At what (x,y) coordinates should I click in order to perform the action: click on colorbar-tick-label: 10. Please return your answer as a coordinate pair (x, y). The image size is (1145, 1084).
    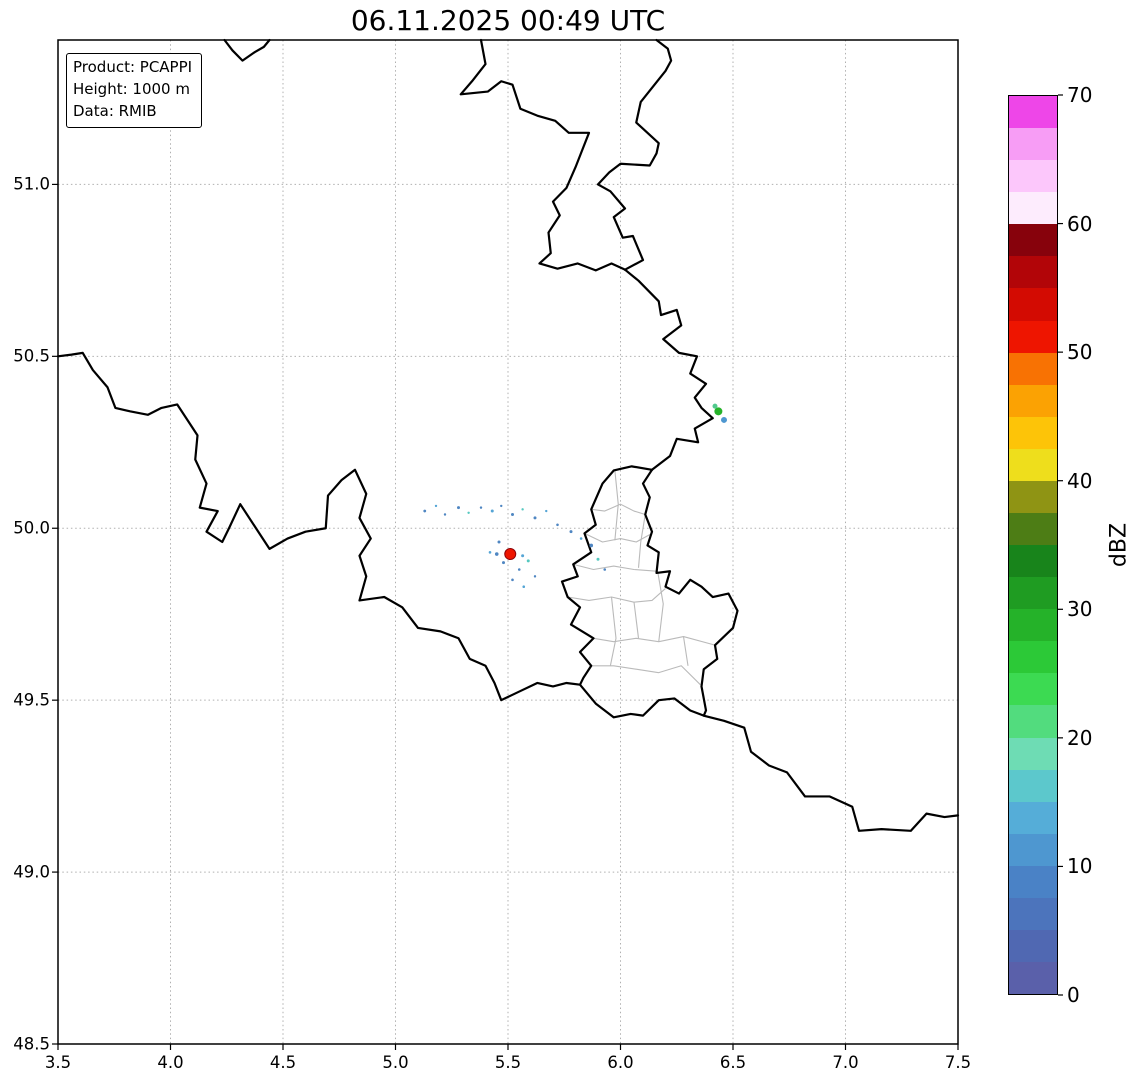
    Looking at the image, I should click on (1080, 866).